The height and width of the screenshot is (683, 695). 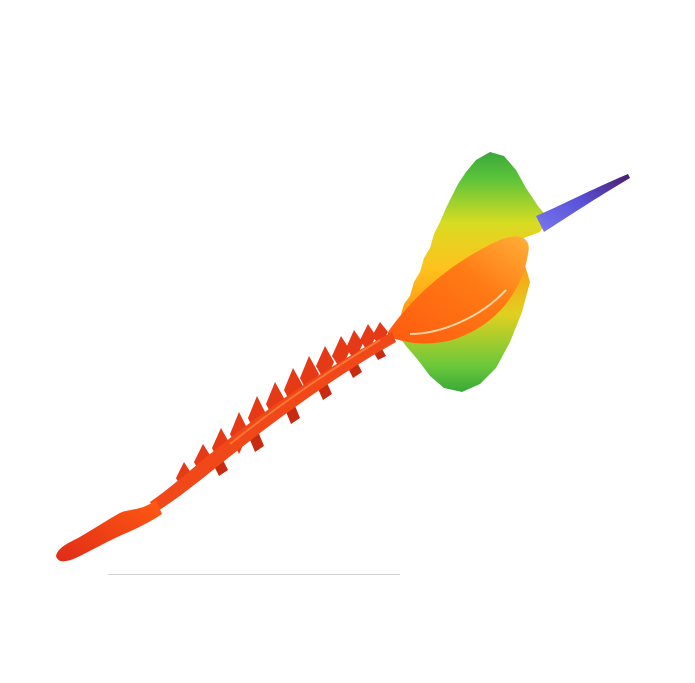 What do you see at coordinates (109, 531) in the screenshot?
I see `helix-tail` at bounding box center [109, 531].